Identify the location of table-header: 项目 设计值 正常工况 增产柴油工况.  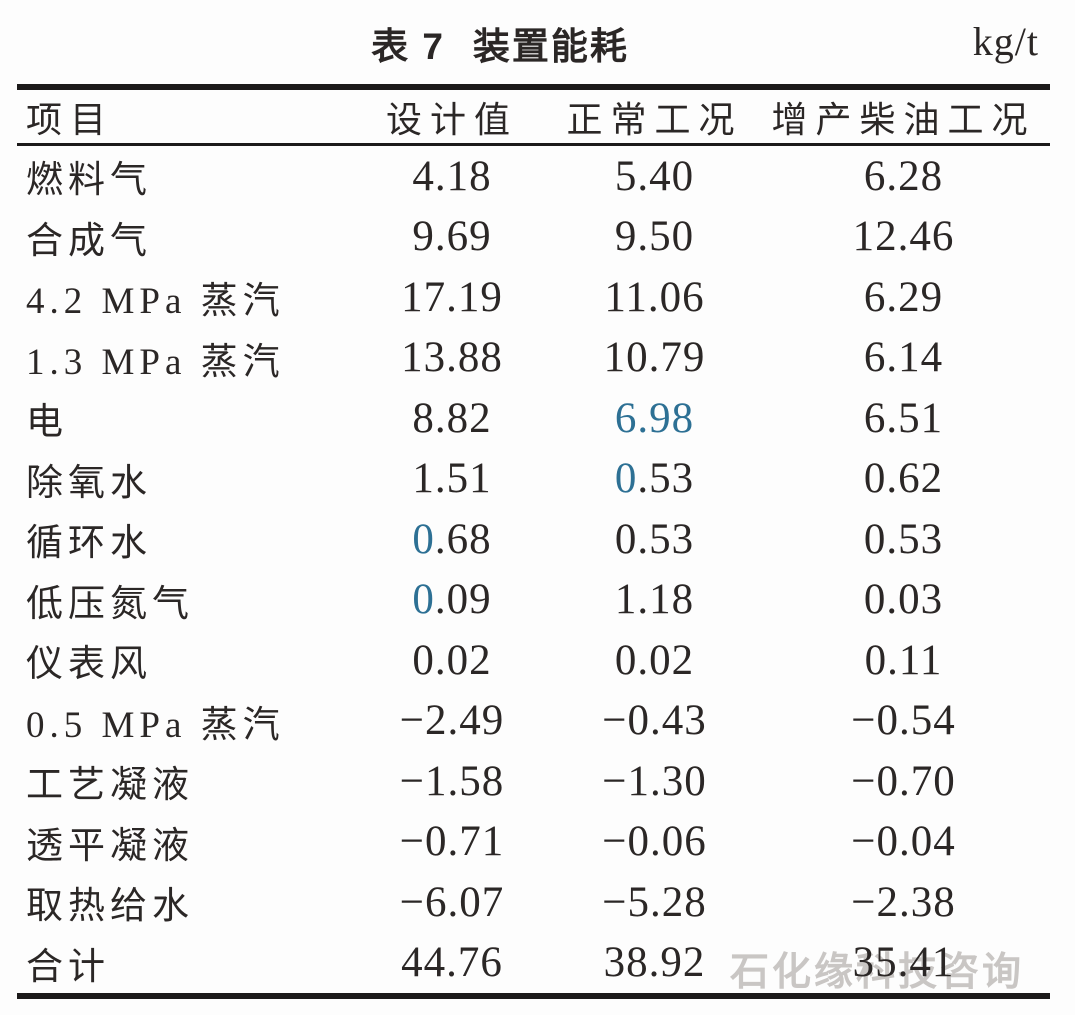
(533, 116).